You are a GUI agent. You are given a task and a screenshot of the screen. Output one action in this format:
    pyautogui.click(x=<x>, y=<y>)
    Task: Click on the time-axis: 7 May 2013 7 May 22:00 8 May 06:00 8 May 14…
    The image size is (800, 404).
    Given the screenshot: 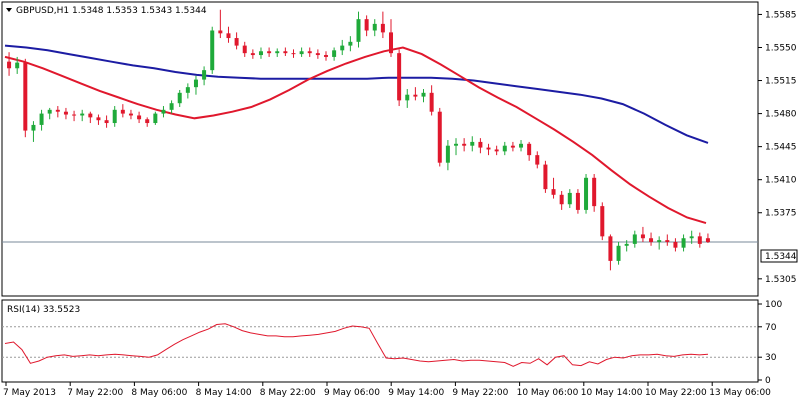 What is the action you would take?
    pyautogui.click(x=387, y=390)
    